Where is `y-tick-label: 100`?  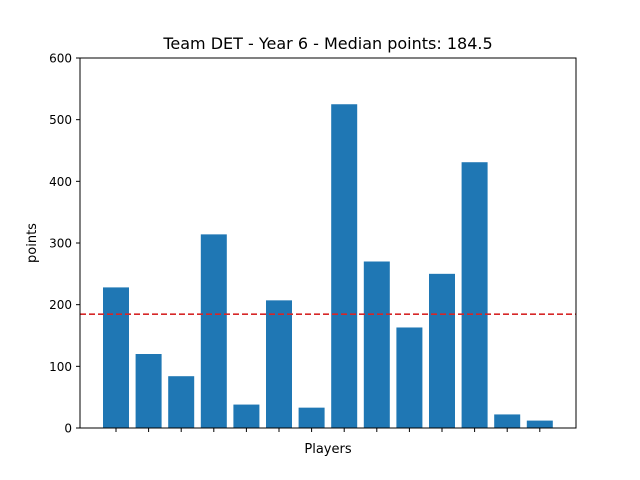
y-tick-label: 100 is located at coordinates (60, 367).